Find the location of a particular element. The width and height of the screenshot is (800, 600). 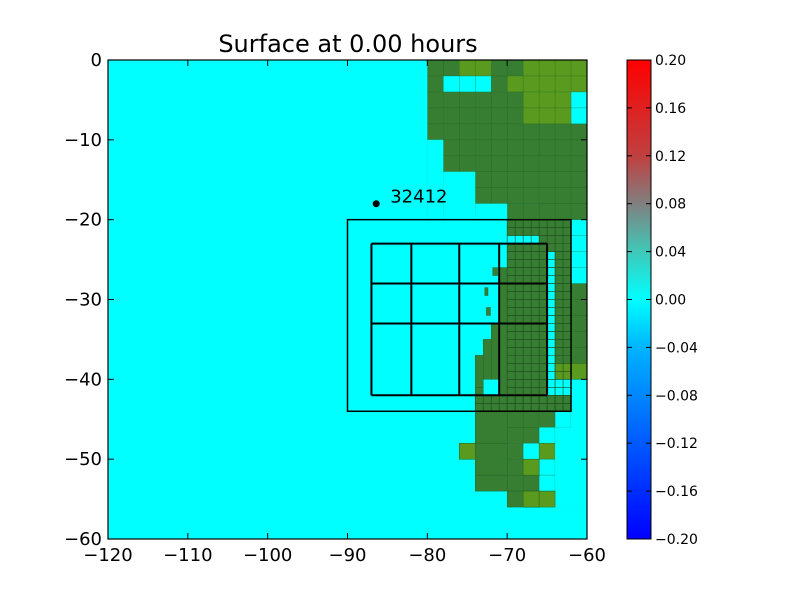

x-tick-label: −90 is located at coordinates (348, 555).